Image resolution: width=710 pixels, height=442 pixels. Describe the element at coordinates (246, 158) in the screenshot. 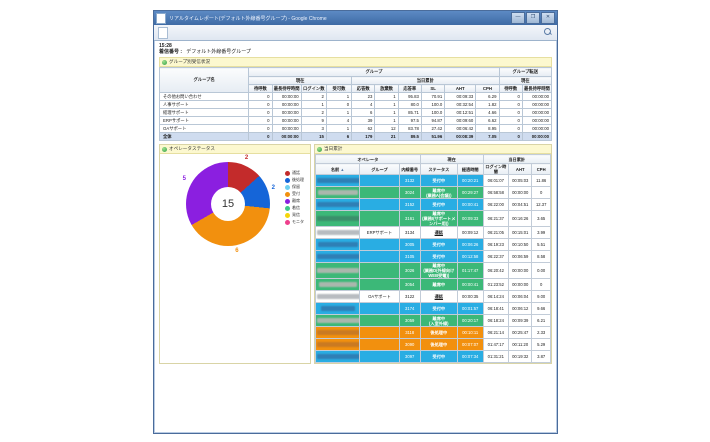

I see `donut-slice-label: 2` at that location.